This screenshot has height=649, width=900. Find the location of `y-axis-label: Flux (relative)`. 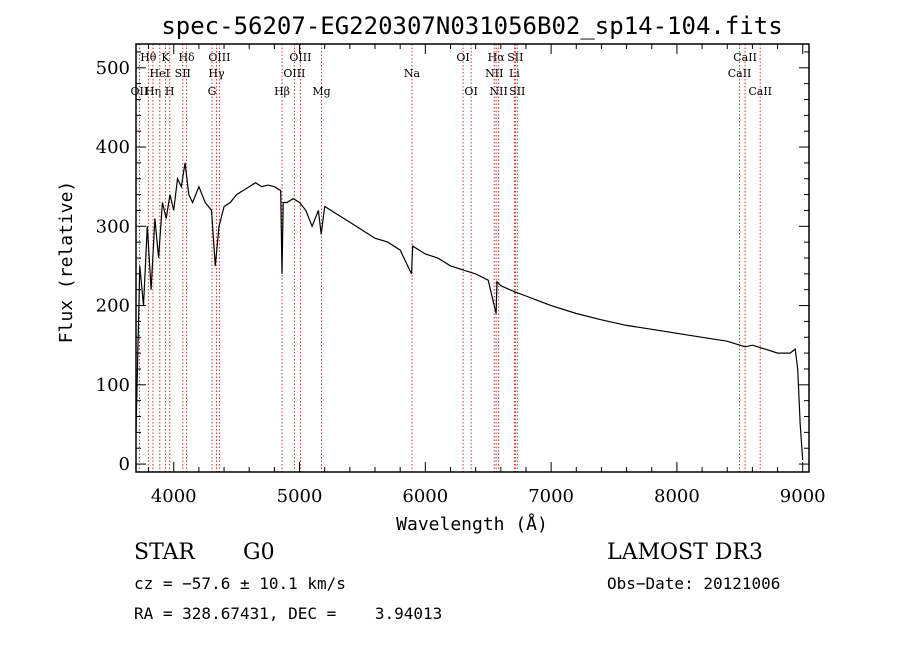

y-axis-label: Flux (relative) is located at coordinates (66, 262).